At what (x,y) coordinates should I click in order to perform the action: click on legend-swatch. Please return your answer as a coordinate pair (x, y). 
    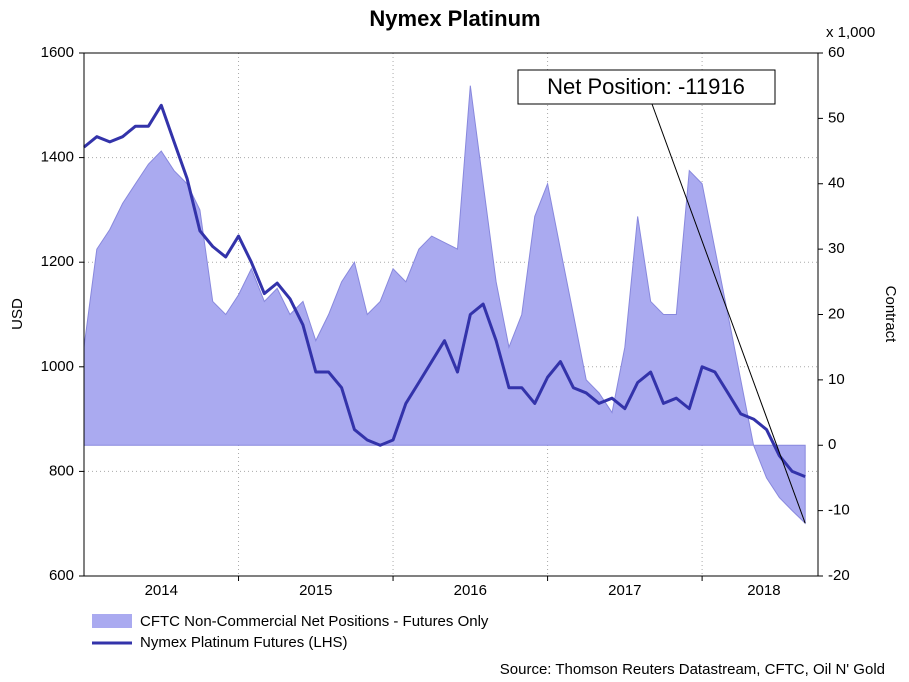
    Looking at the image, I should click on (112, 621).